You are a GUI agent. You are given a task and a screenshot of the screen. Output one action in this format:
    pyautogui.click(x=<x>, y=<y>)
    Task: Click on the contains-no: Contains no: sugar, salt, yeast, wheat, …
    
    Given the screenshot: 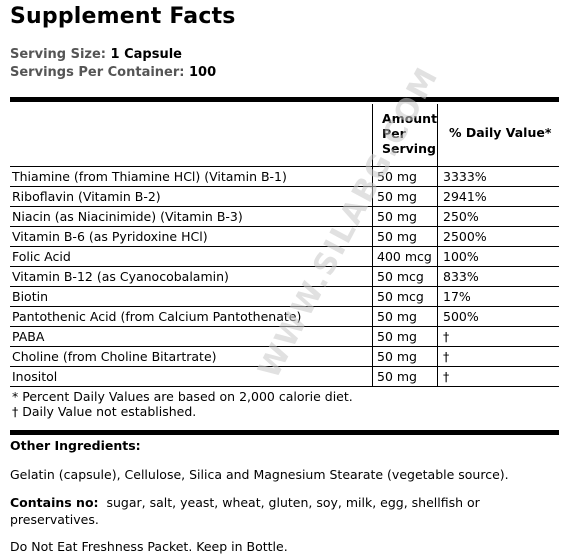 What is the action you would take?
    pyautogui.click(x=270, y=511)
    